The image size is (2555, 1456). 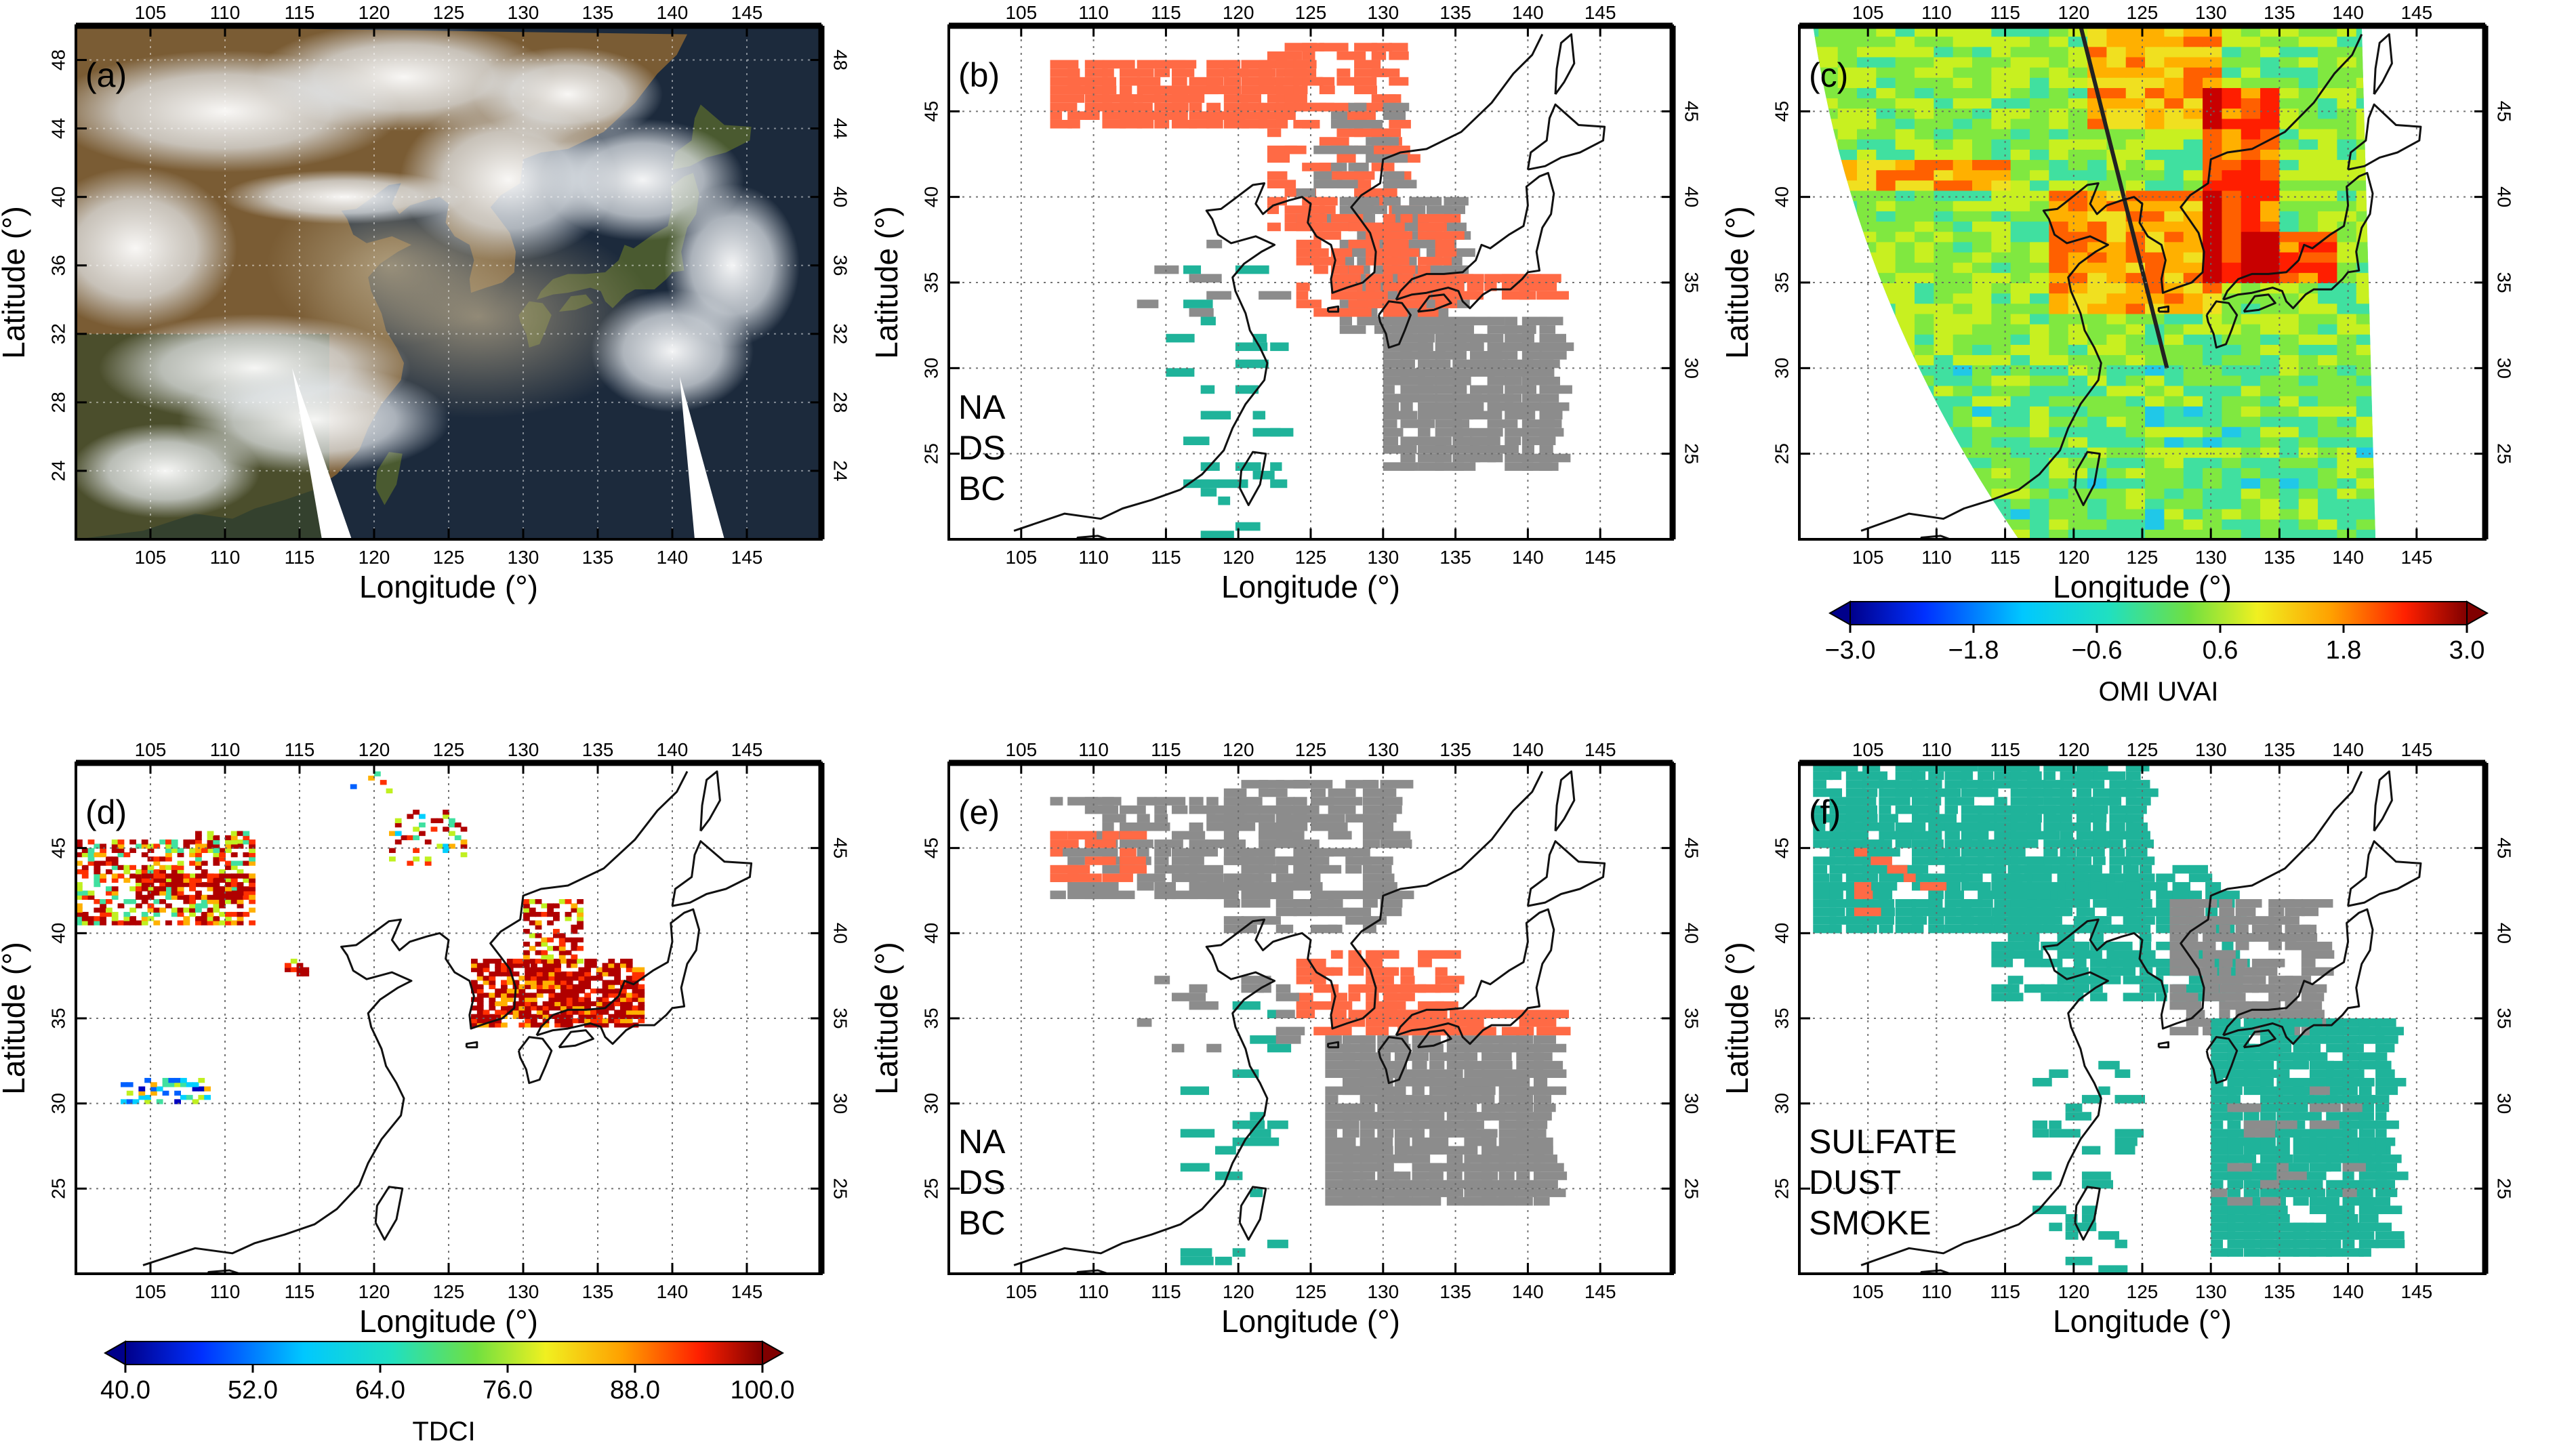 What do you see at coordinates (840, 333) in the screenshot?
I see `lat-tick-label-right: 32` at bounding box center [840, 333].